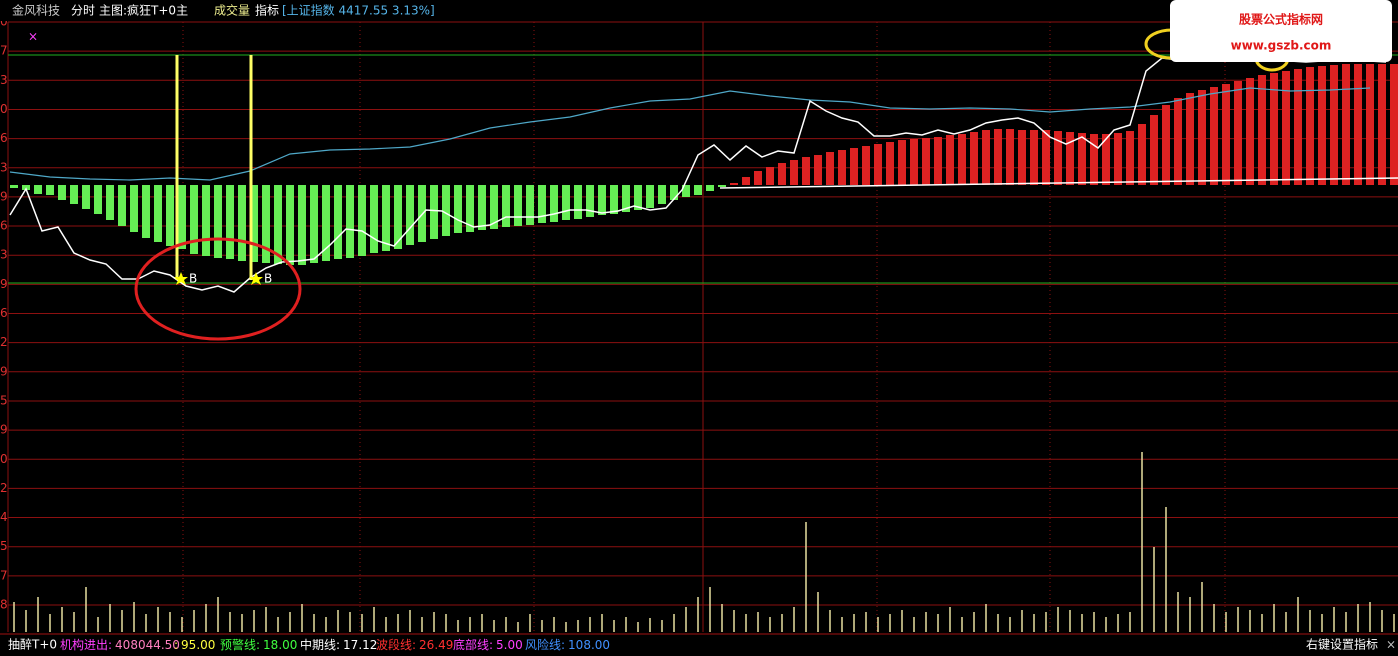  Describe the element at coordinates (545, 644) in the screenshot. I see `footer-label: 风险线:` at that location.